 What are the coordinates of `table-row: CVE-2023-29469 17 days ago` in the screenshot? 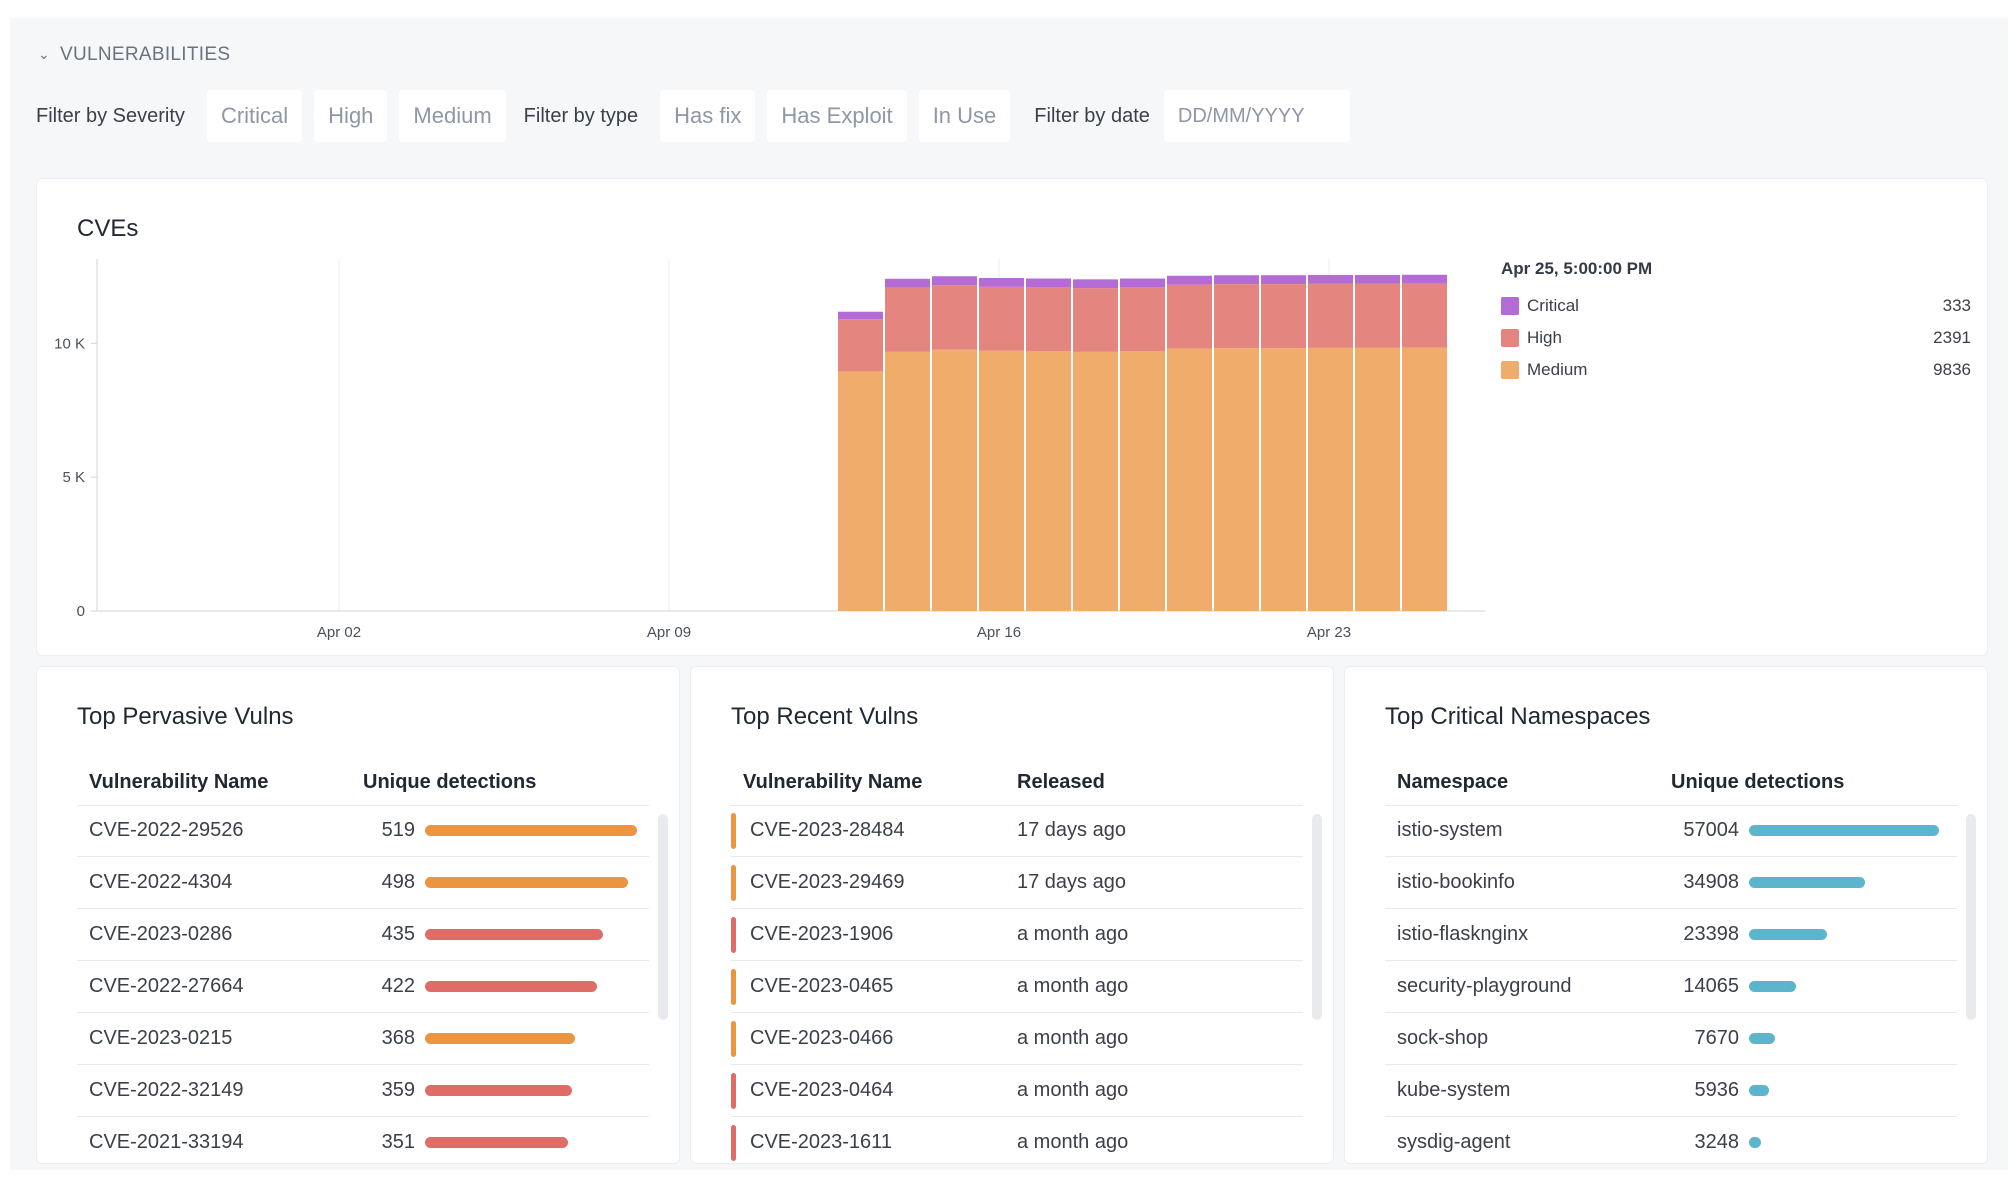 It's located at (1017, 883).